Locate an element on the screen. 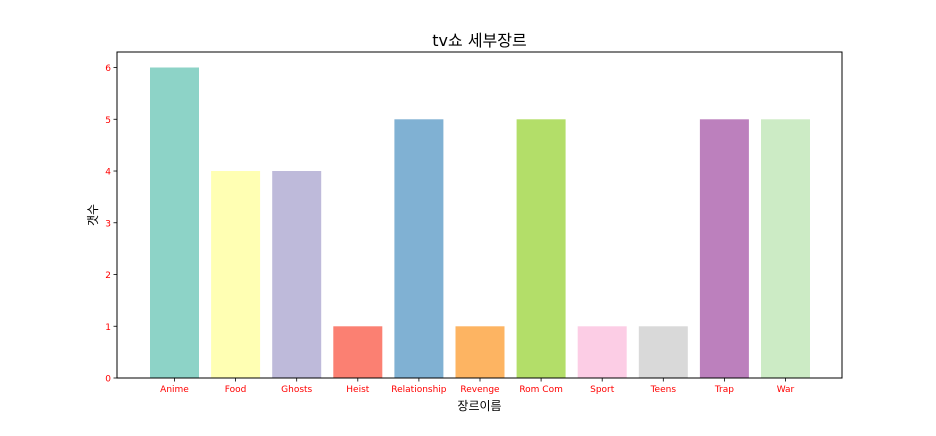 This screenshot has height=436, width=936. y-tick-label: 5 is located at coordinates (108, 121).